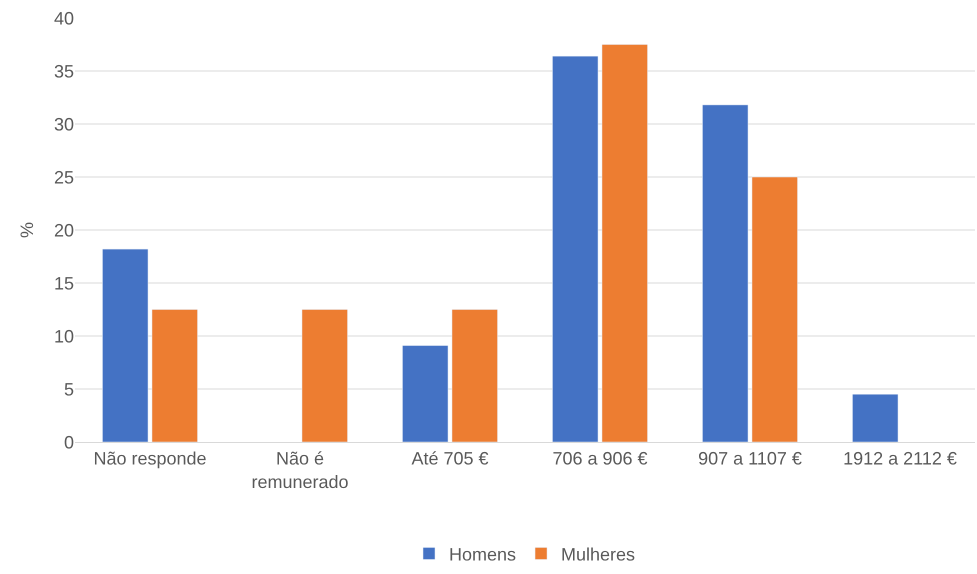 The height and width of the screenshot is (574, 977). What do you see at coordinates (598, 554) in the screenshot?
I see `legend-label: Mulheres` at bounding box center [598, 554].